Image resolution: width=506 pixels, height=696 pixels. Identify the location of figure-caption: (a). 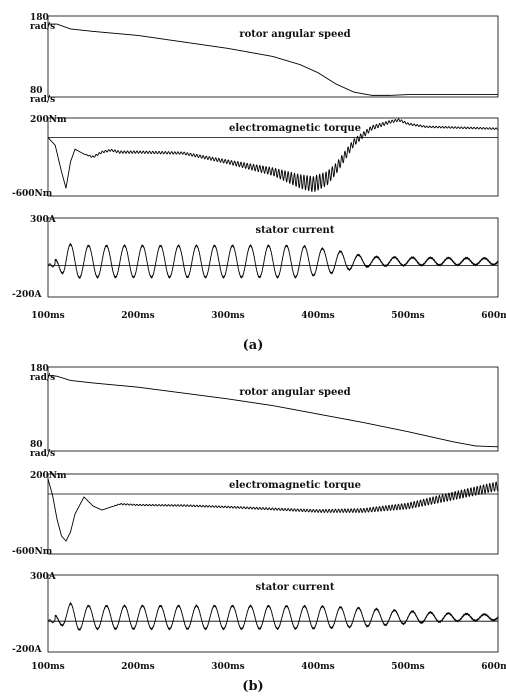
(253, 345).